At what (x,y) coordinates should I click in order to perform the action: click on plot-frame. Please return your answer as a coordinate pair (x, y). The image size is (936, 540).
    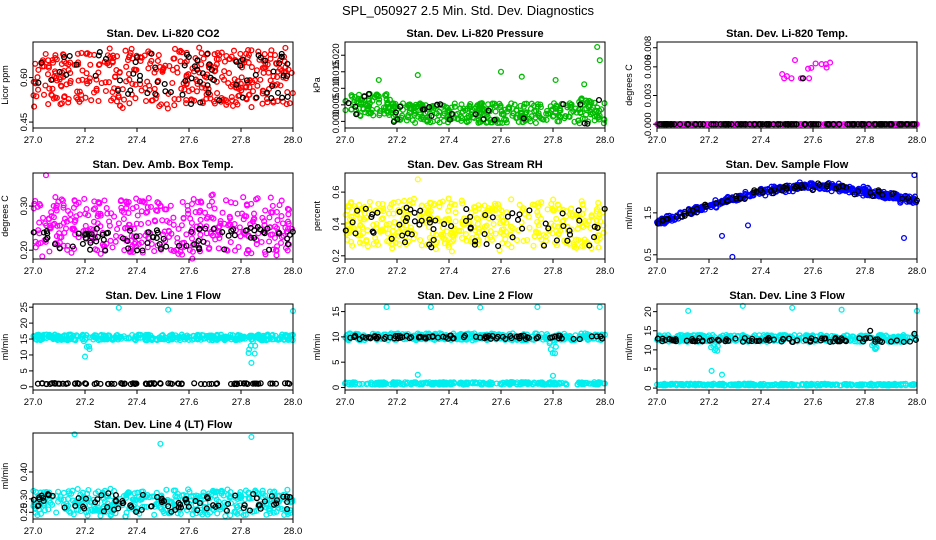
    Looking at the image, I should click on (475, 85).